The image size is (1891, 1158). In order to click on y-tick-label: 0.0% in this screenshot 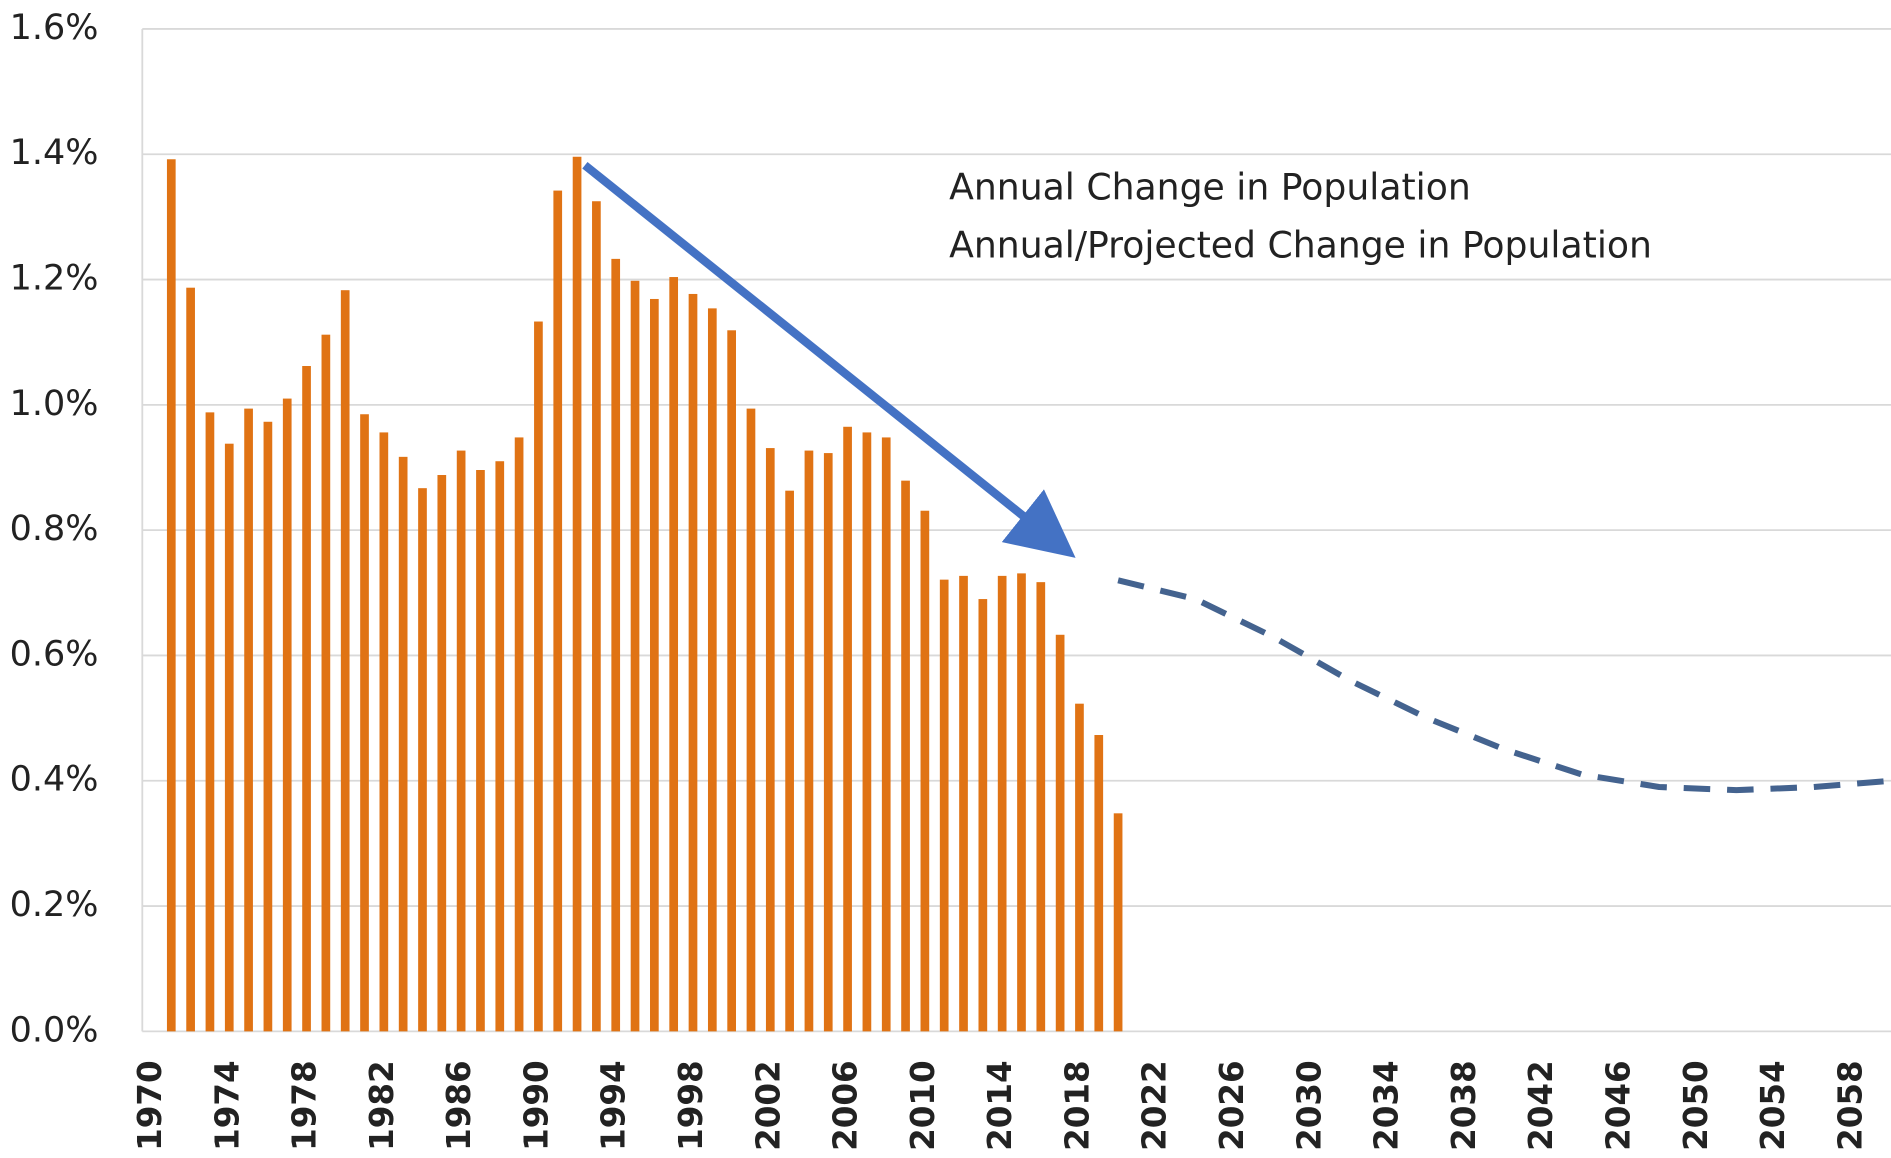, I will do `click(54, 1030)`.